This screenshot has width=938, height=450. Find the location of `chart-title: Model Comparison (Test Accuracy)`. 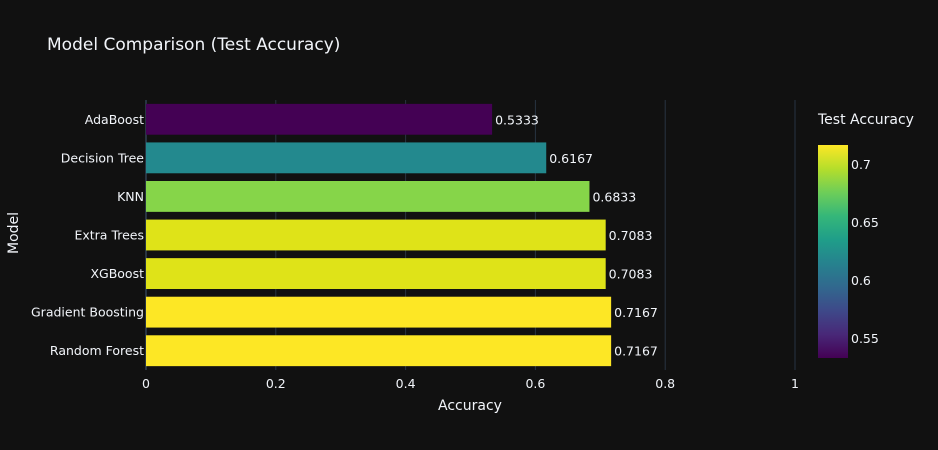

chart-title: Model Comparison (Test Accuracy) is located at coordinates (193, 45).